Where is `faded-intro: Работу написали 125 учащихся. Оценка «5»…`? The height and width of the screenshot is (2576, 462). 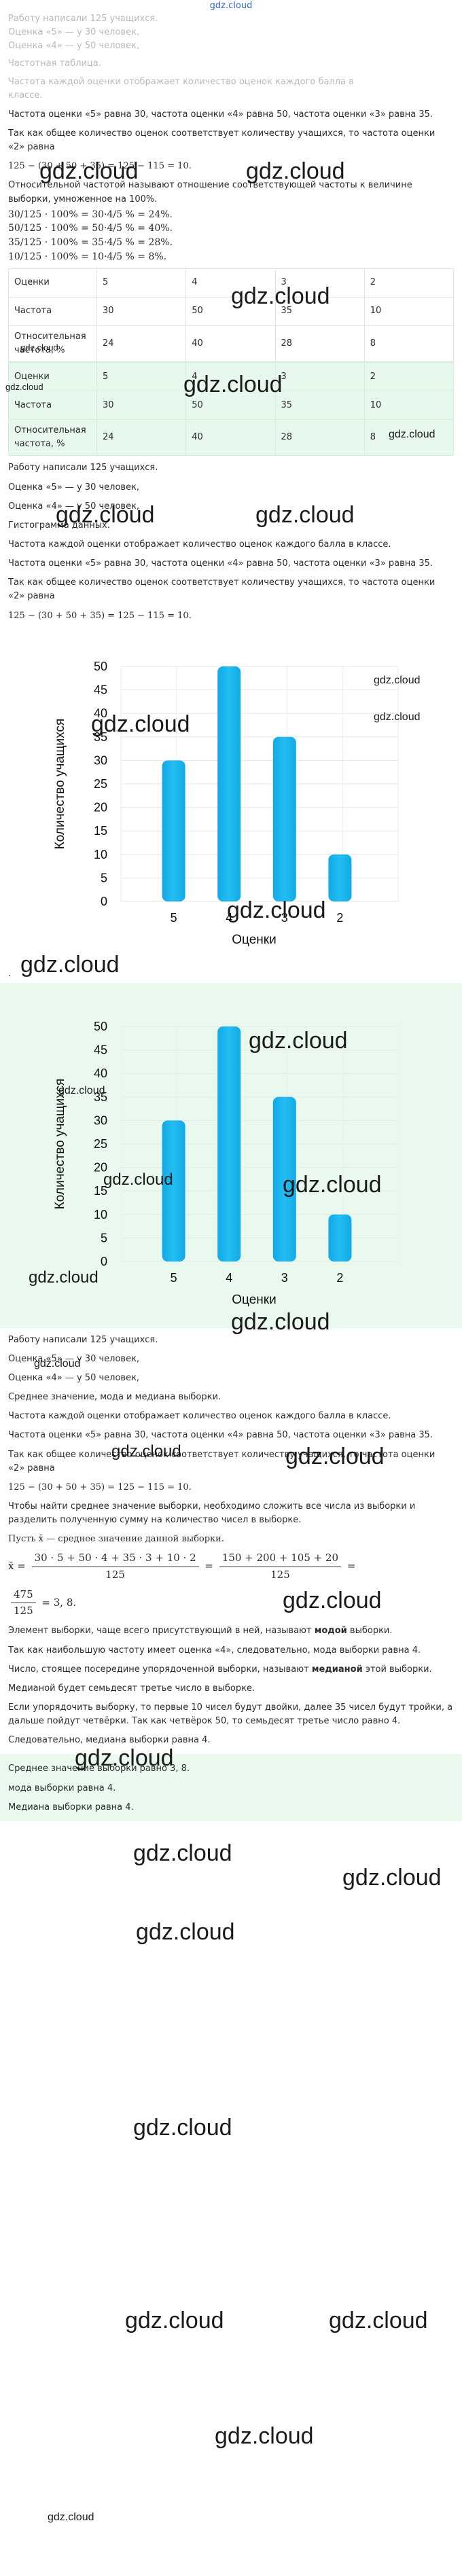
faded-intro: Работу написали 125 учащихся. Оценка «5»… is located at coordinates (231, 57).